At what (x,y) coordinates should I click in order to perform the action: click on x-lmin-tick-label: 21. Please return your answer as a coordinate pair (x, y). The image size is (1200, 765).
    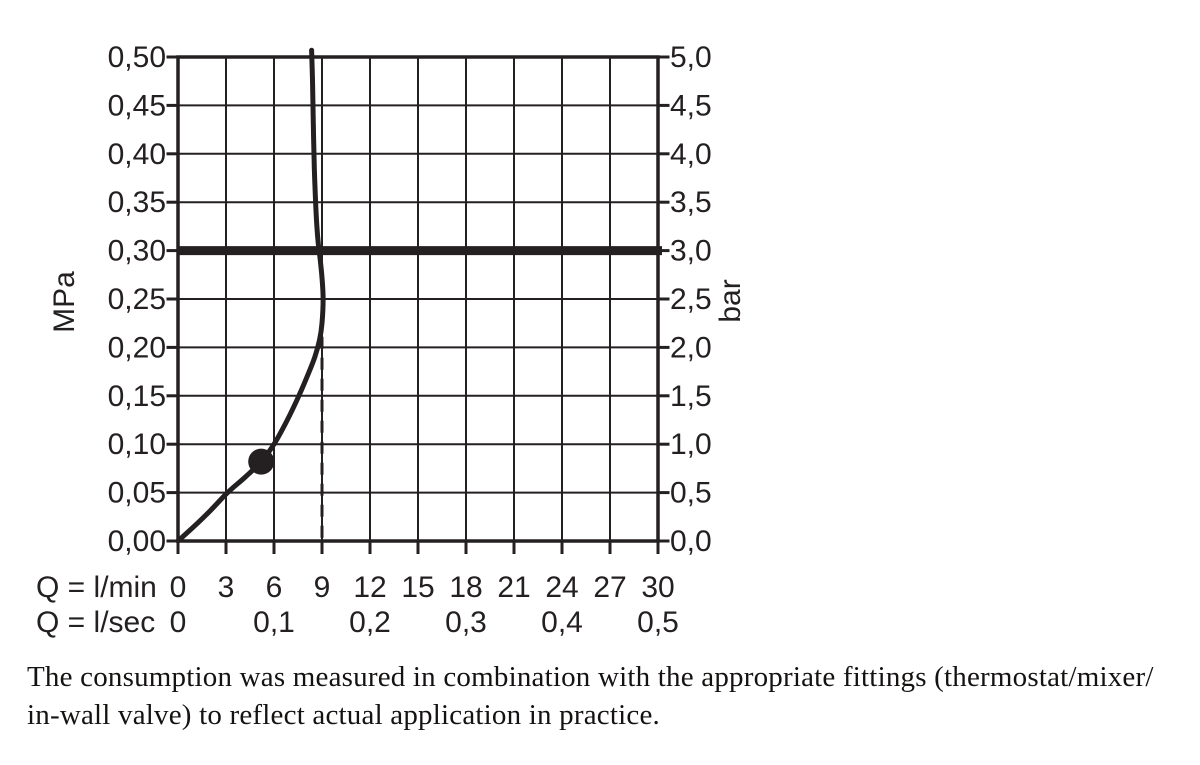
    Looking at the image, I should click on (513, 587).